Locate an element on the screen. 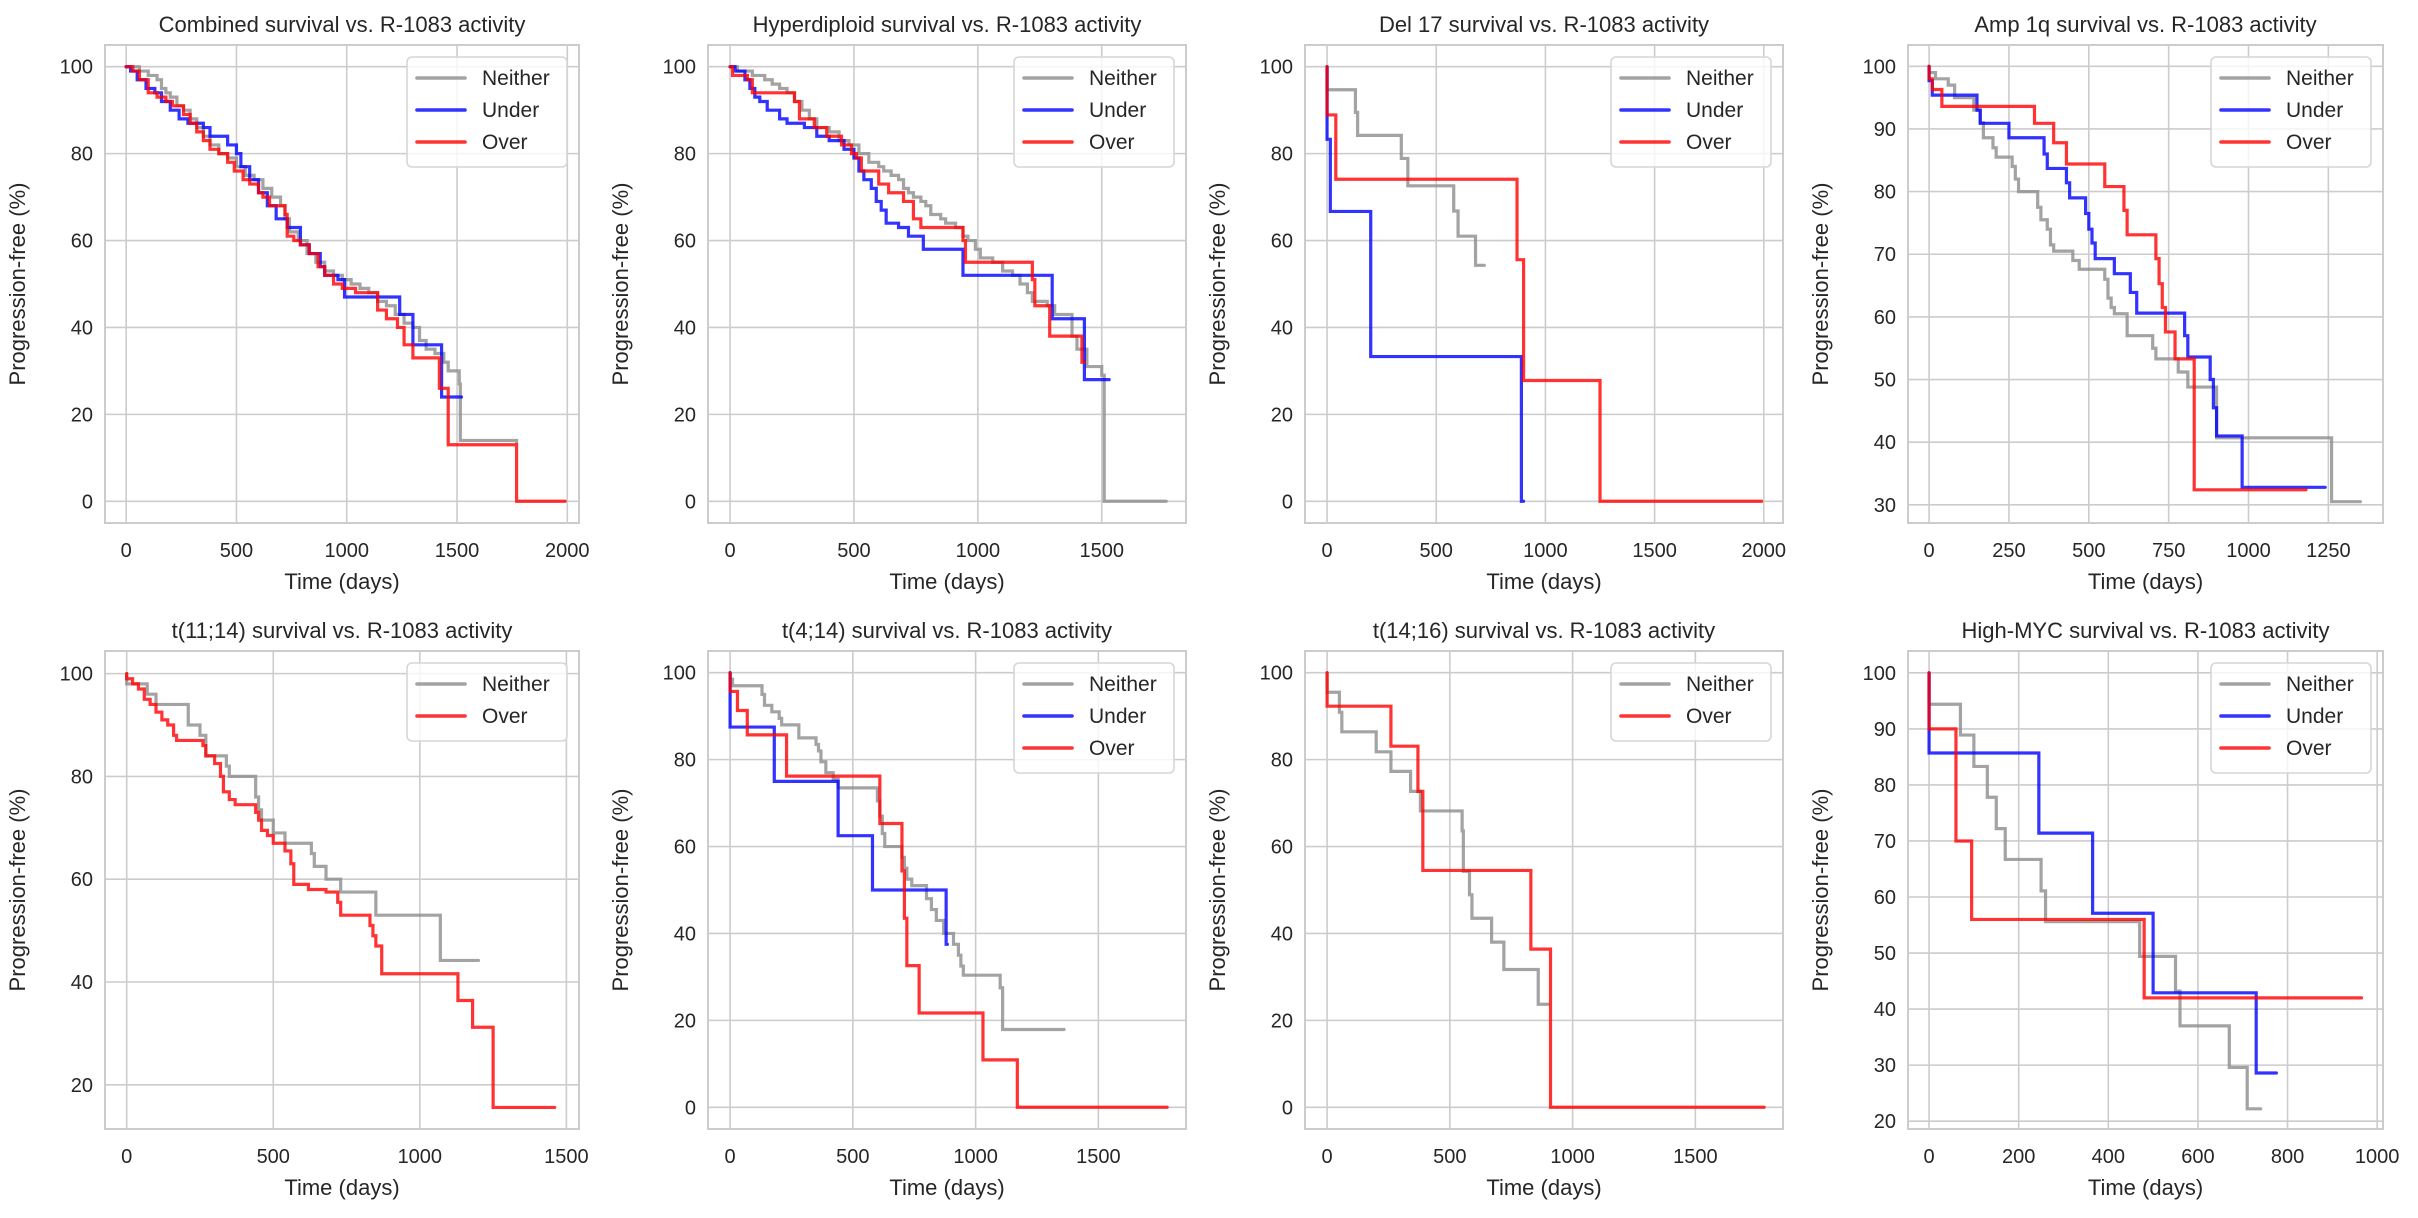 This screenshot has height=1218, width=2418. y-tick-label: 90 is located at coordinates (1885, 730).